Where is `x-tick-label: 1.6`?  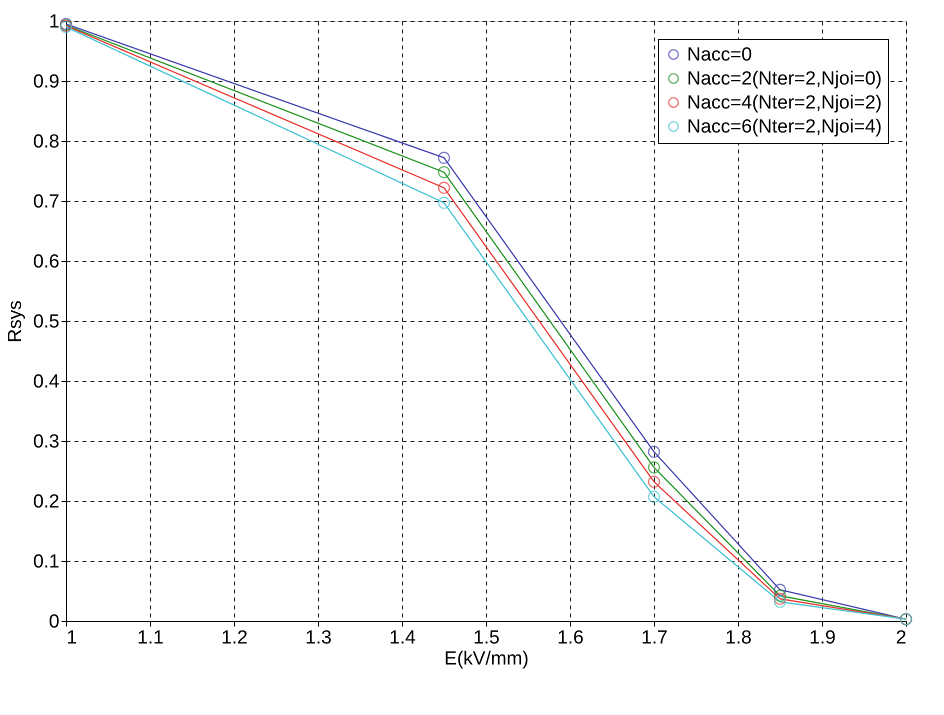
x-tick-label: 1.6 is located at coordinates (570, 638).